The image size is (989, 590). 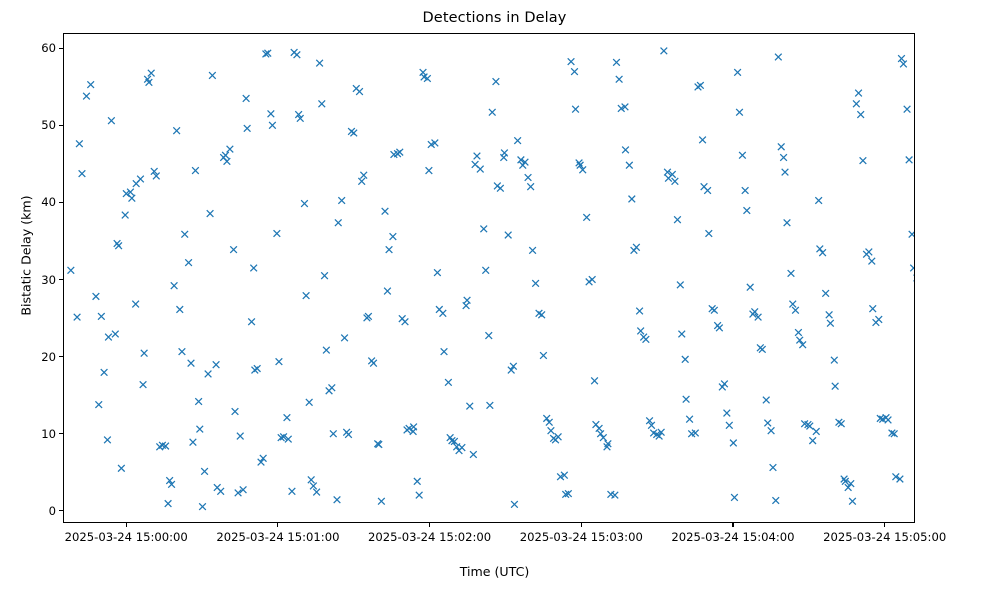 What do you see at coordinates (885, 525) in the screenshot?
I see `x-tick-mark` at bounding box center [885, 525].